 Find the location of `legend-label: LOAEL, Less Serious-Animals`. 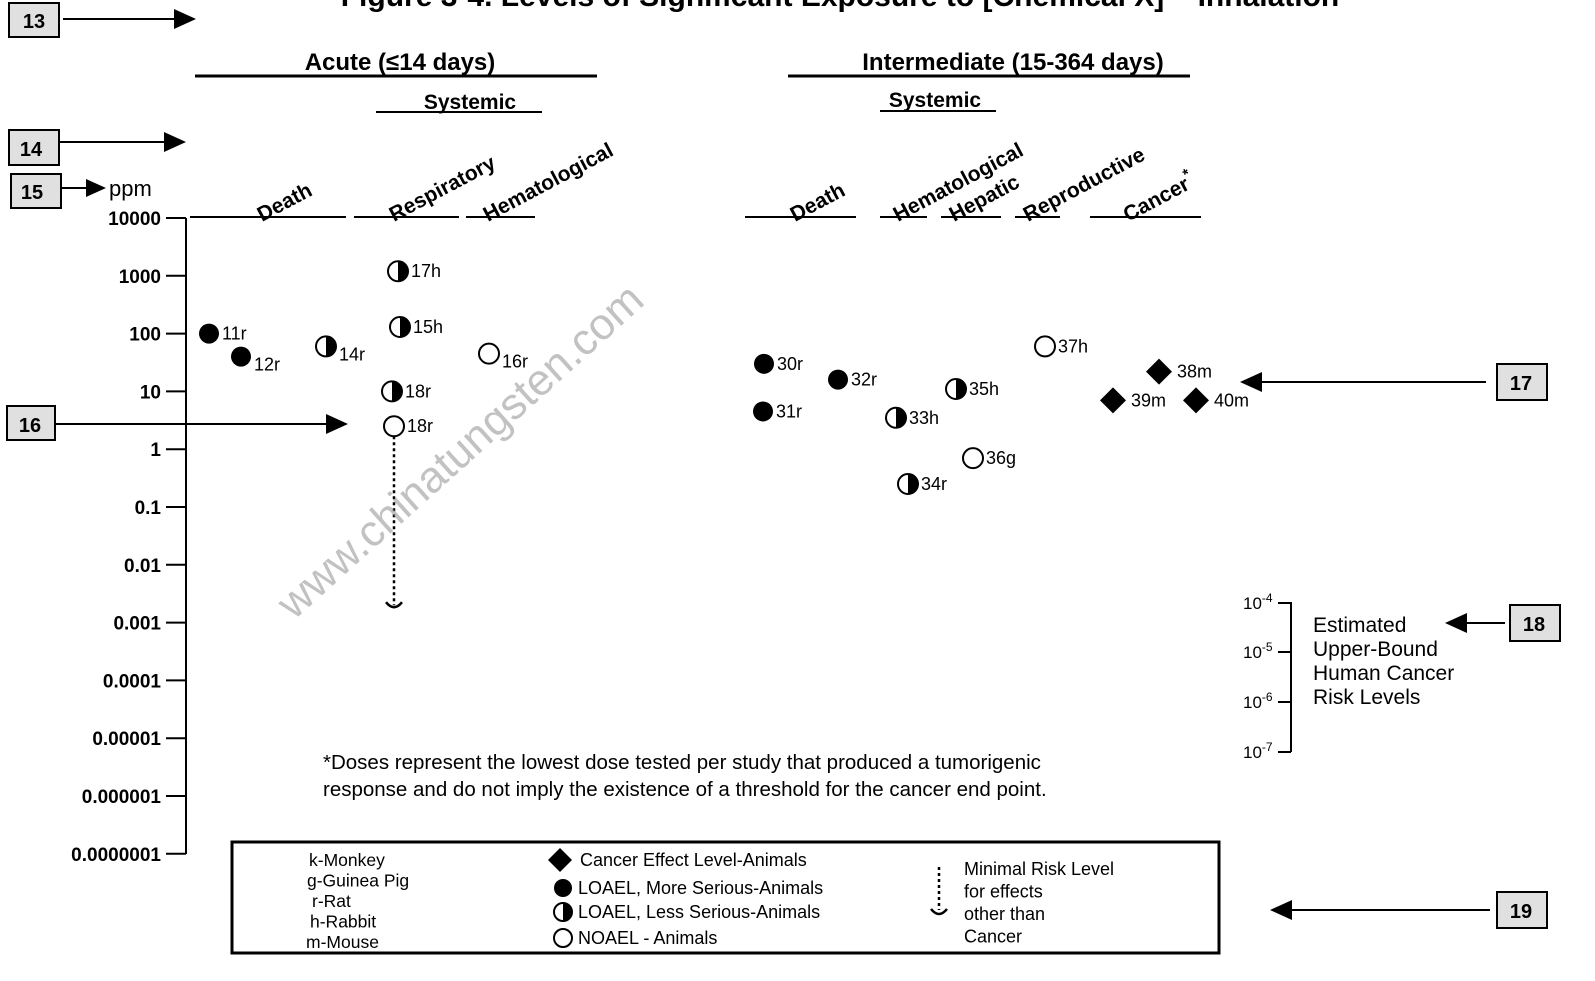

legend-label: LOAEL, Less Serious-Animals is located at coordinates (699, 912).